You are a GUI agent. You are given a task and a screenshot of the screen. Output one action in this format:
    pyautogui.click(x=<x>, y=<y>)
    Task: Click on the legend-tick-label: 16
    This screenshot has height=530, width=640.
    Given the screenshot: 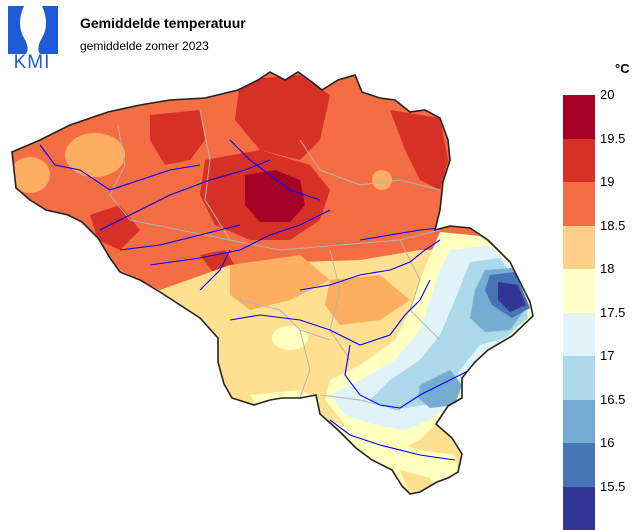 What is the action you would take?
    pyautogui.click(x=607, y=442)
    